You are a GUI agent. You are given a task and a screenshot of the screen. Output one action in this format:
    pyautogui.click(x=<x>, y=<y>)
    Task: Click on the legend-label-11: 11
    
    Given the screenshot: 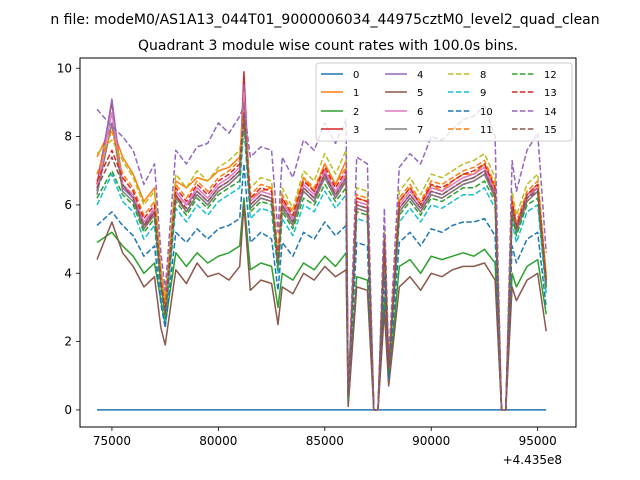 What is the action you would take?
    pyautogui.click(x=486, y=130)
    